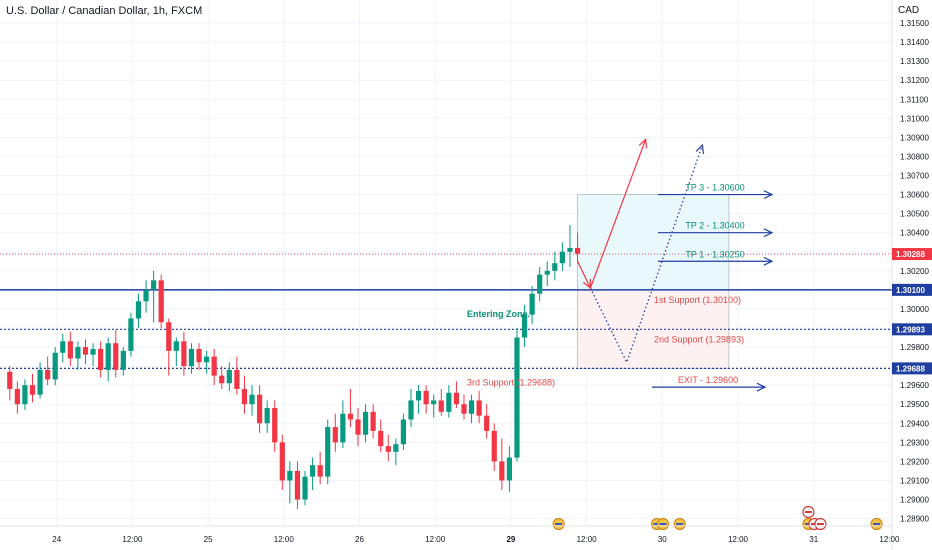 The height and width of the screenshot is (550, 932). I want to click on support1-label: 1st Support (1.30100), so click(697, 300).